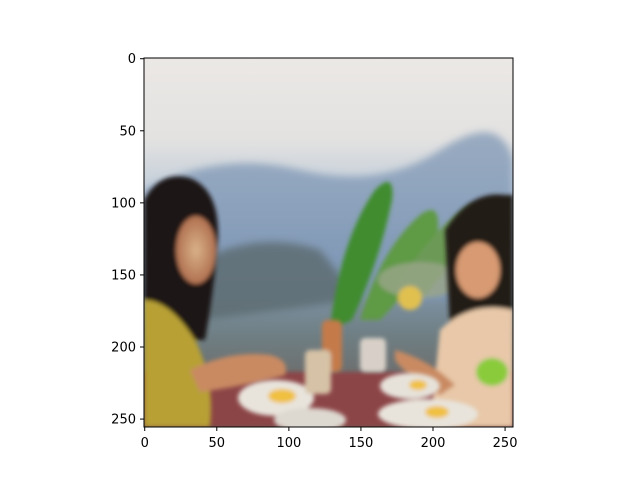 This screenshot has width=640, height=480. I want to click on x-tick-label: 200, so click(433, 443).